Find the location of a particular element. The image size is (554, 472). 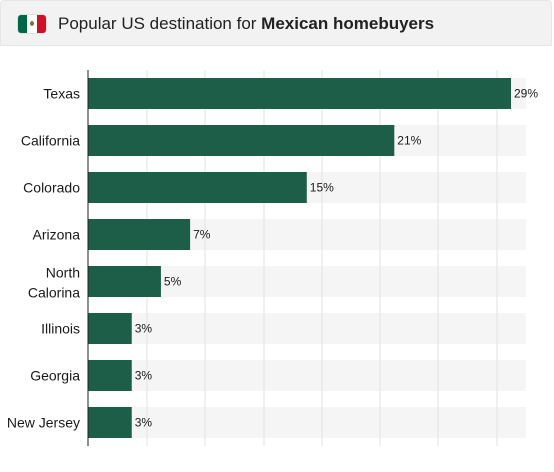

category-label-4-line1: North is located at coordinates (63, 273).